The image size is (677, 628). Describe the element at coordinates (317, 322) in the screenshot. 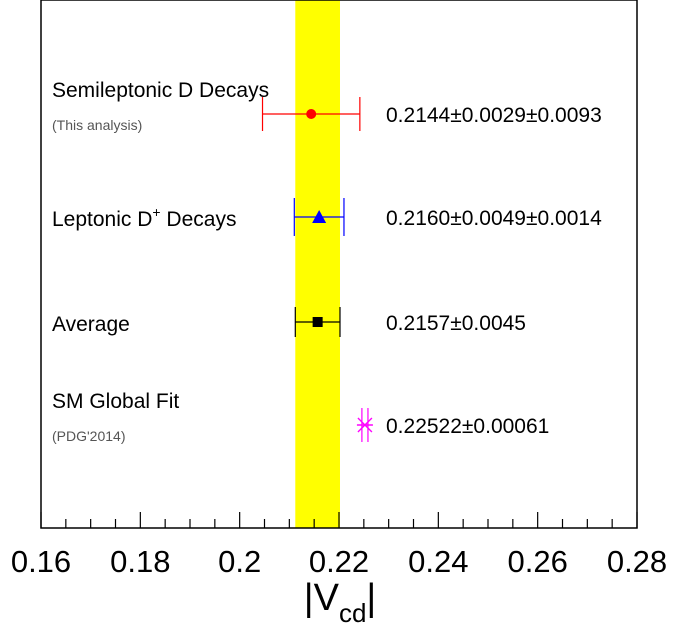

I see `data-point-square` at that location.